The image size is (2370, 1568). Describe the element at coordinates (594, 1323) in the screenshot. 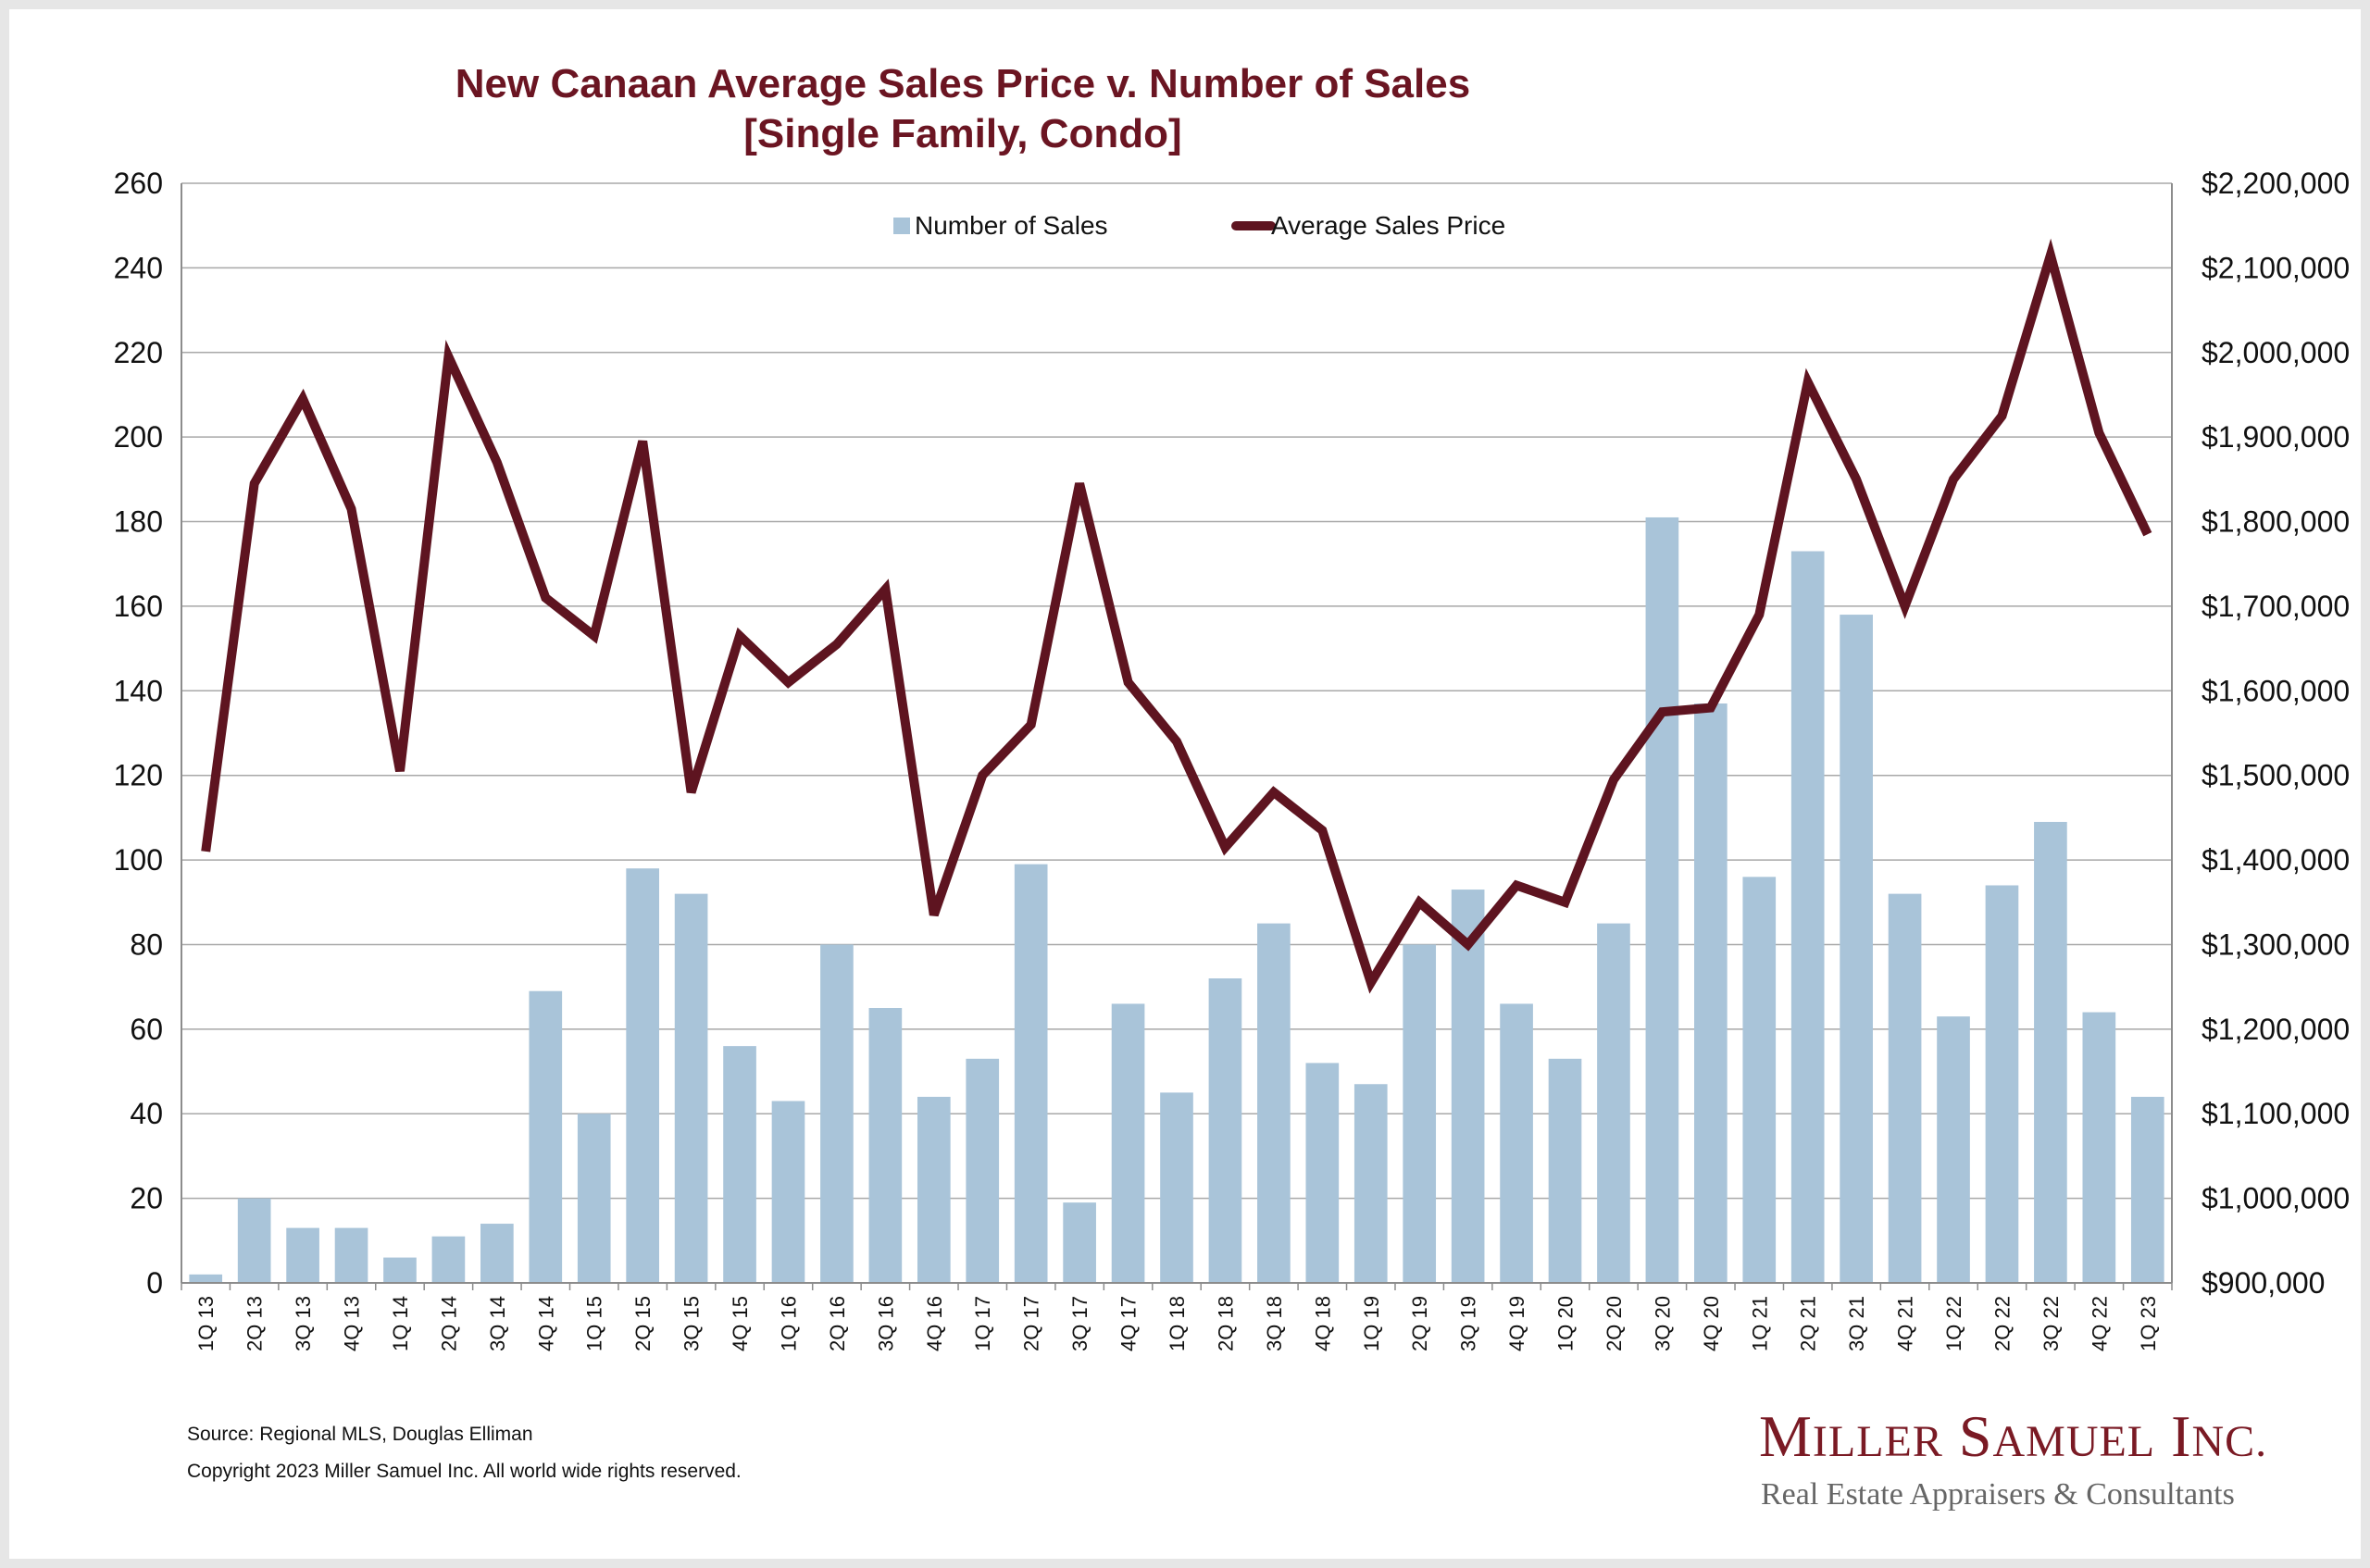

I see `x-tick-label: 1Q 15` at that location.